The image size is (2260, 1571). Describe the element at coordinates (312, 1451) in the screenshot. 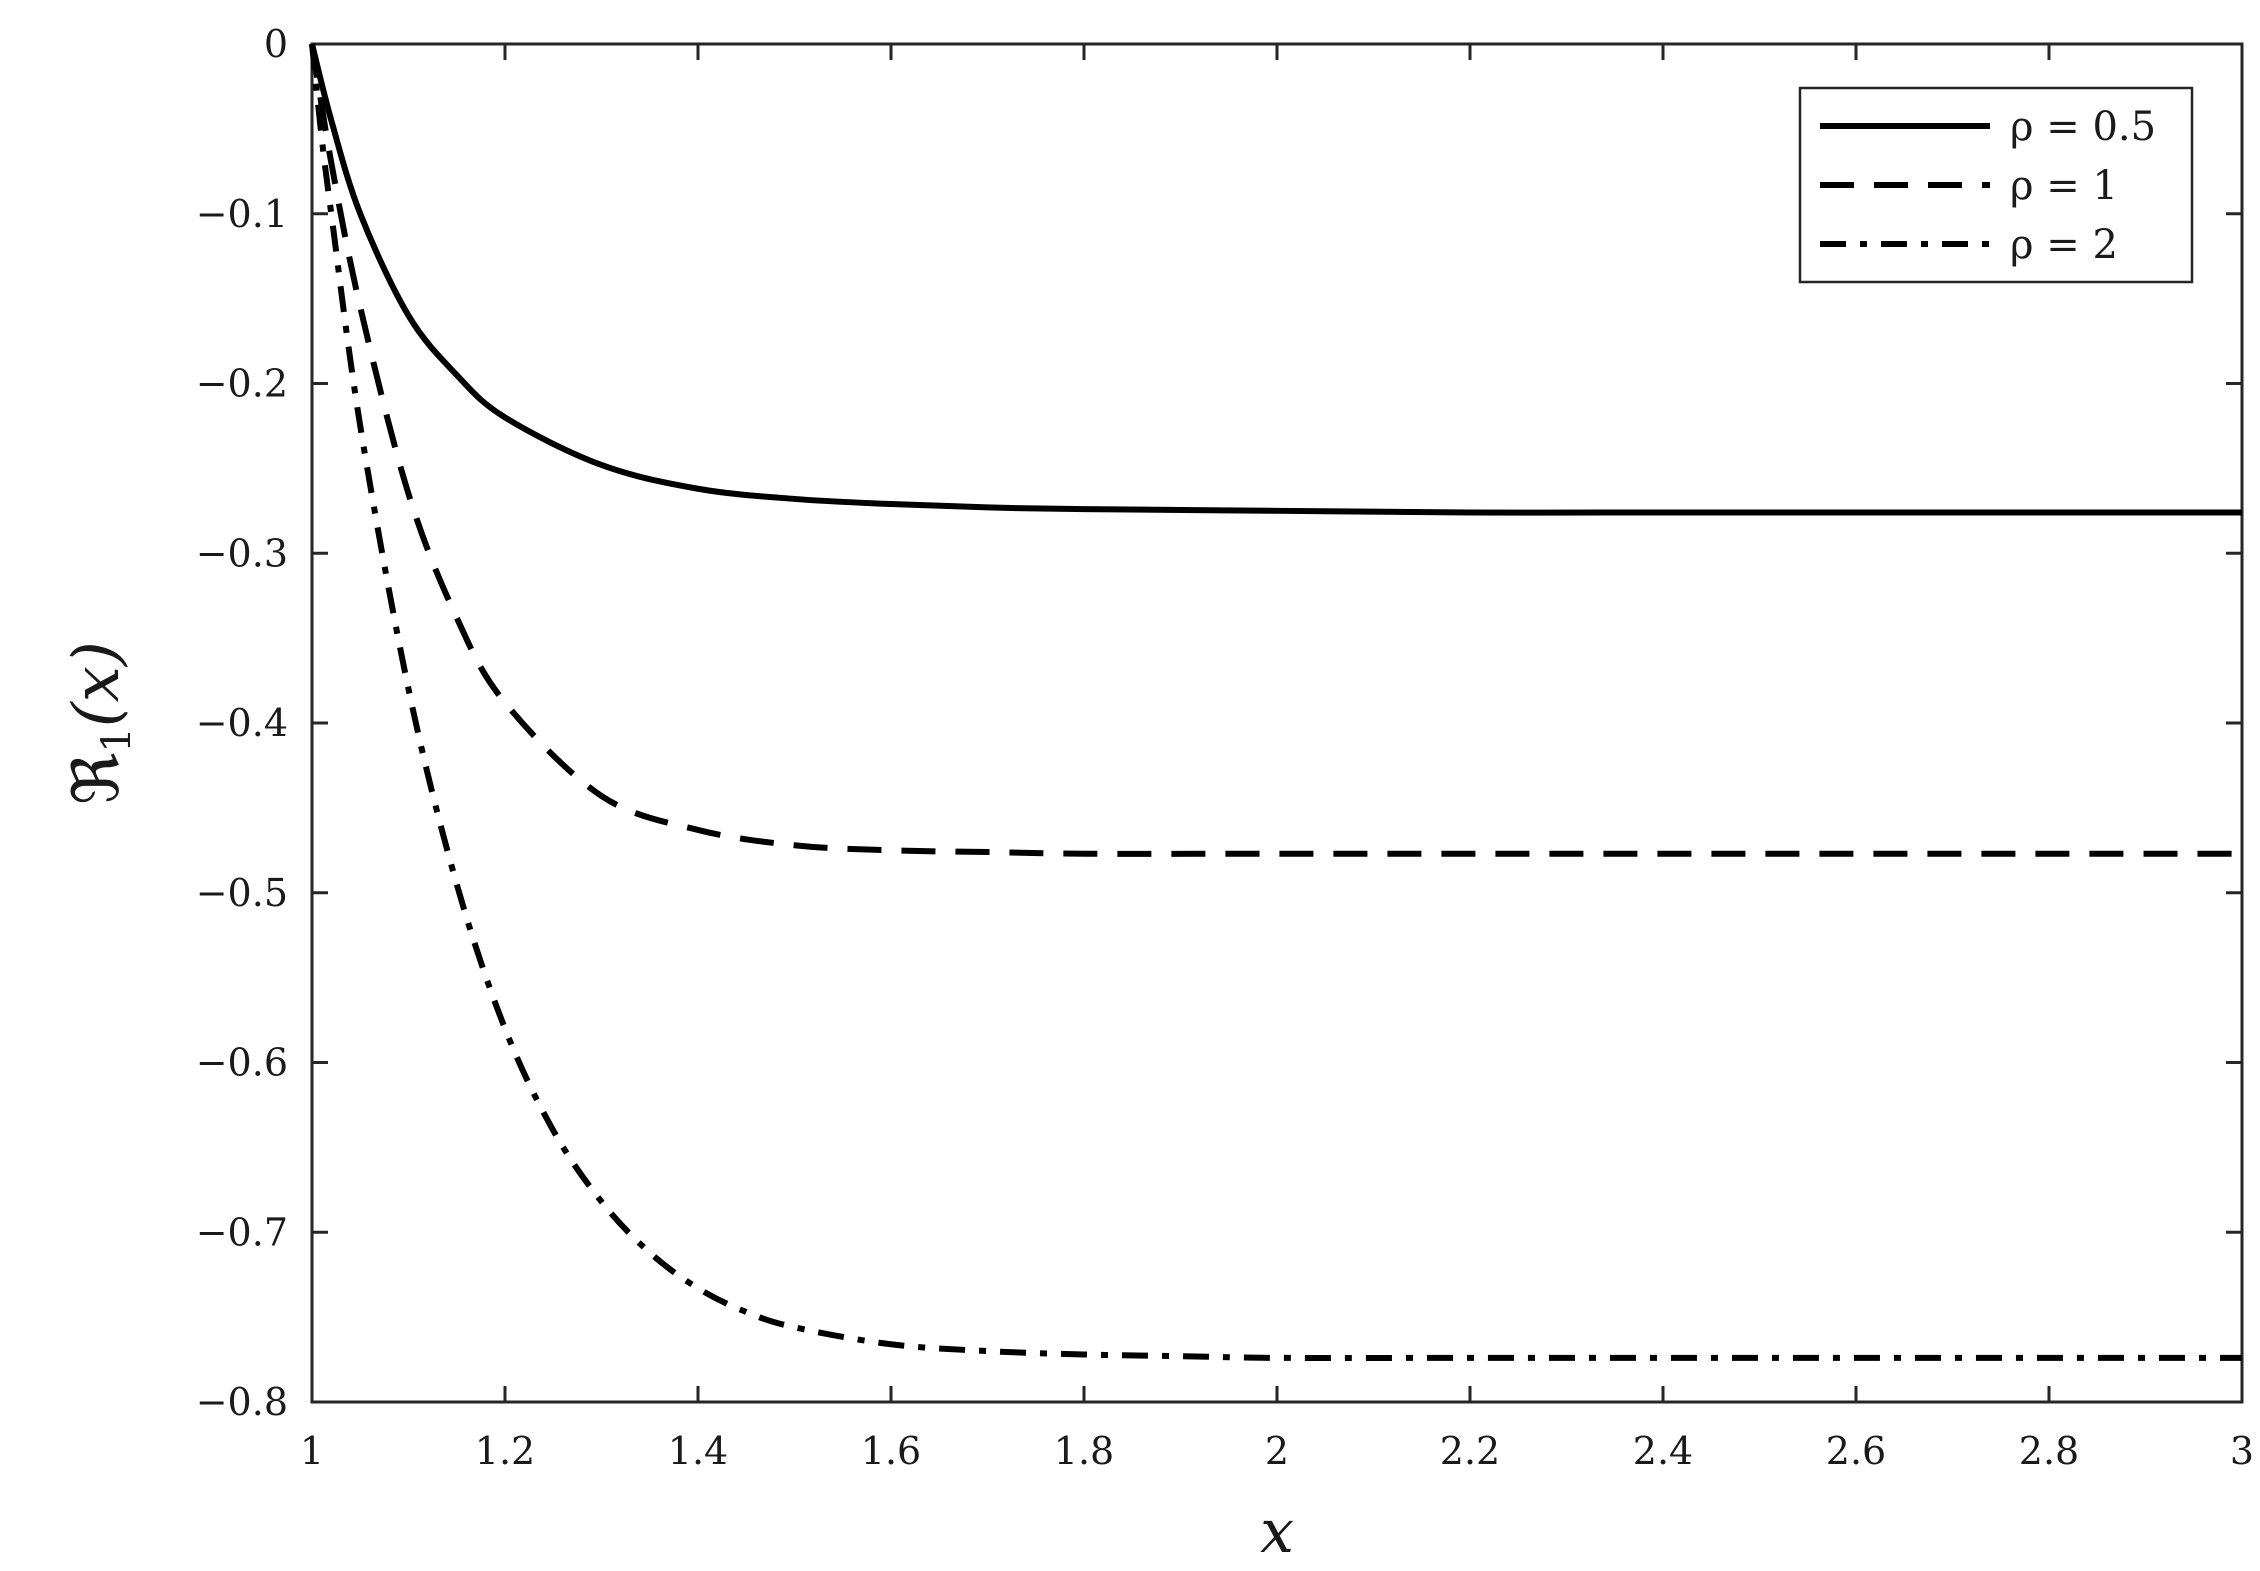

I see `x-tick-label: 1` at that location.